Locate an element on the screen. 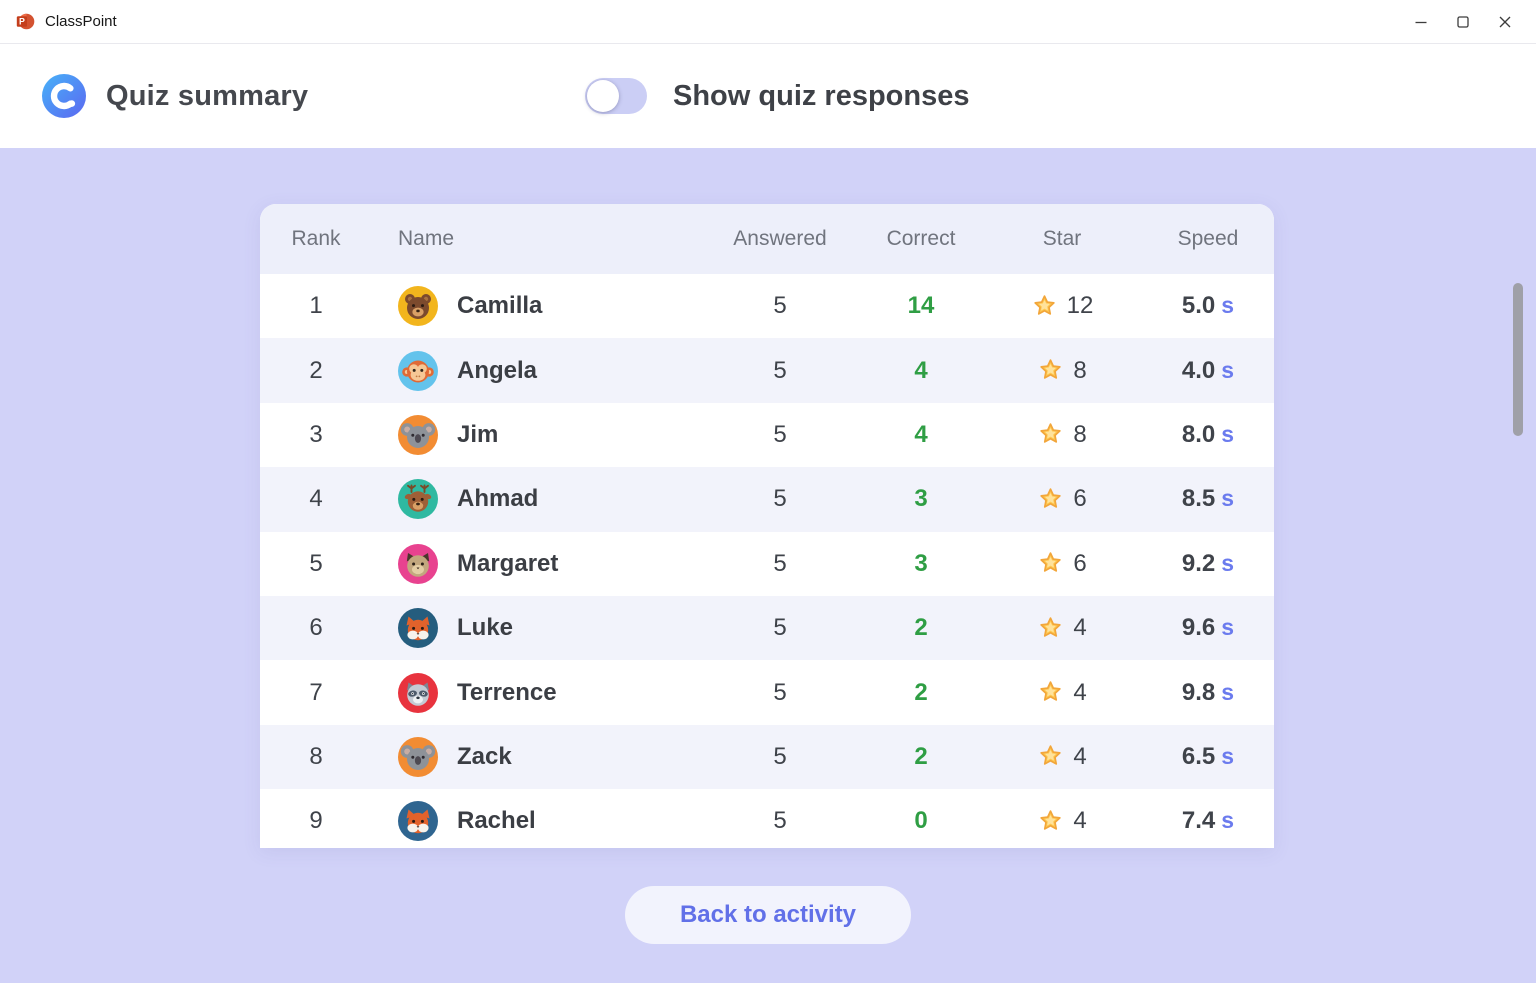 The height and width of the screenshot is (983, 1536). speed-cell: 7.4 s is located at coordinates (1208, 821).